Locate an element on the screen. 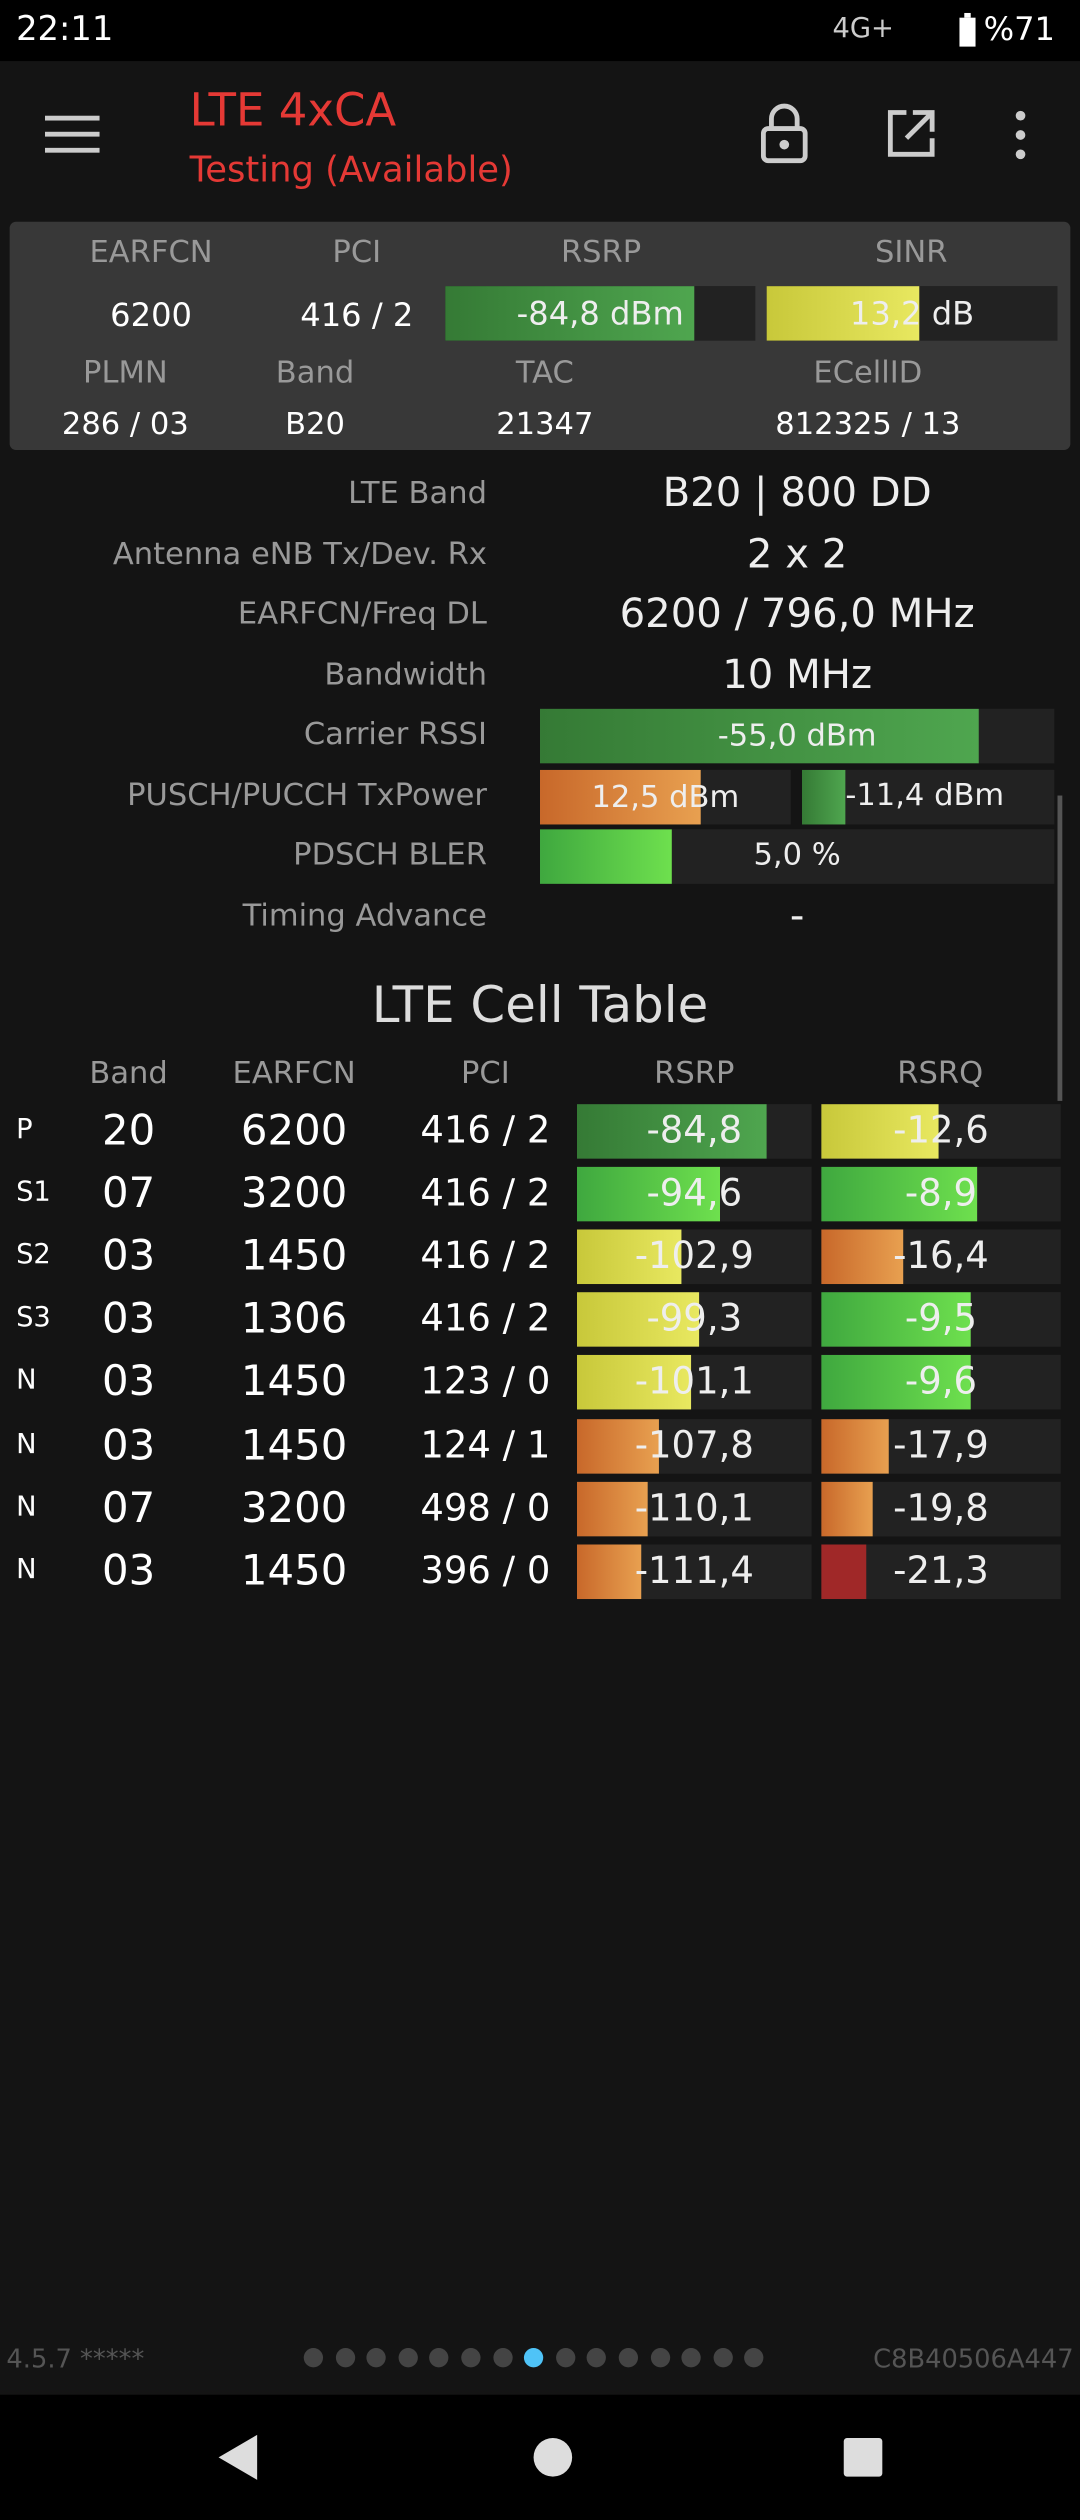 This screenshot has height=2520, width=1080. detail-value: -11,4 dBm is located at coordinates (925, 795).